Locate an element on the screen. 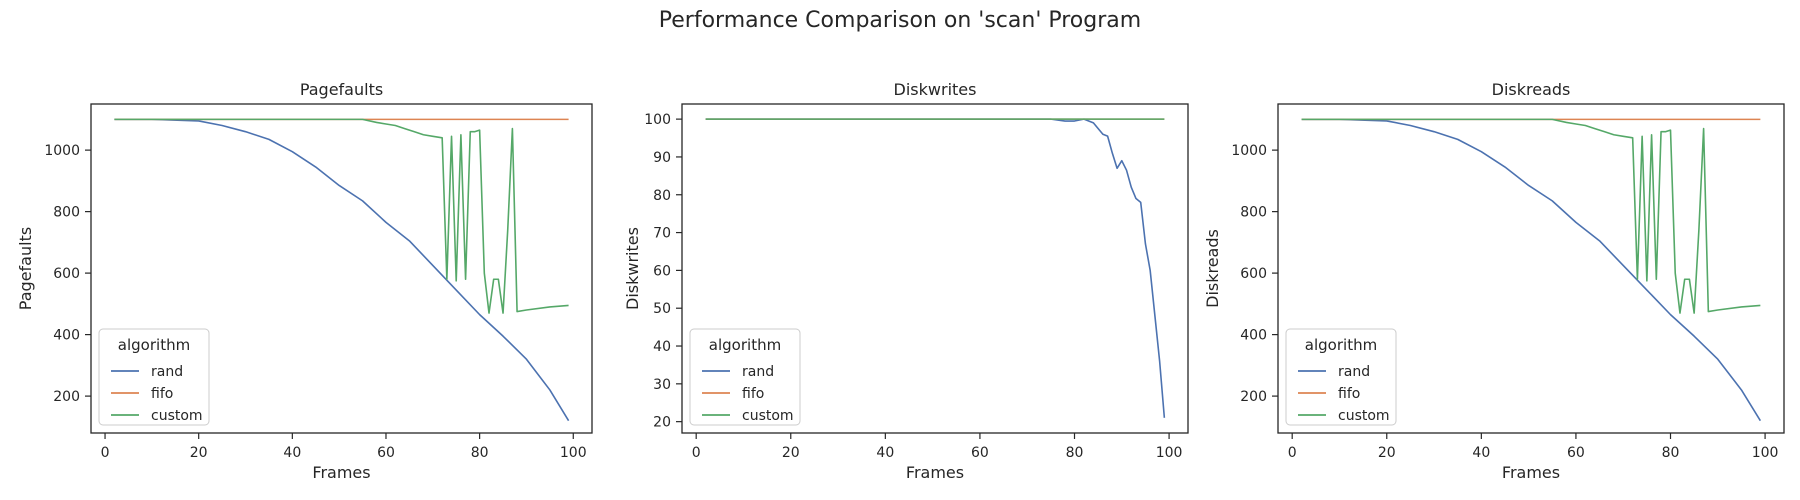 The height and width of the screenshot is (500, 1800). figure-suptitle: Performance Comparison on 'scan' Program is located at coordinates (900, 20).